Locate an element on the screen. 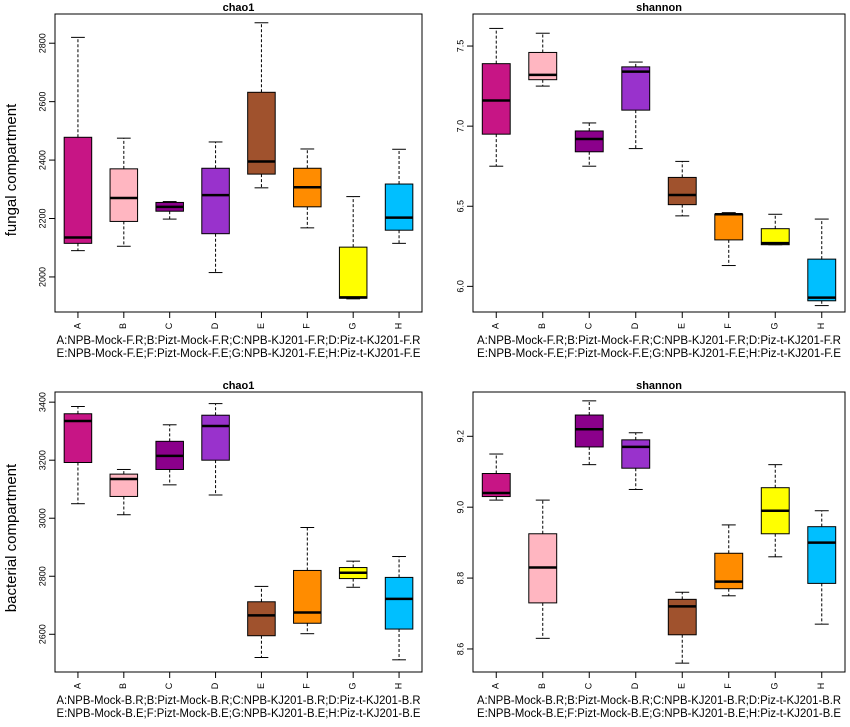  y-tick-label: 7.0 is located at coordinates (460, 126).